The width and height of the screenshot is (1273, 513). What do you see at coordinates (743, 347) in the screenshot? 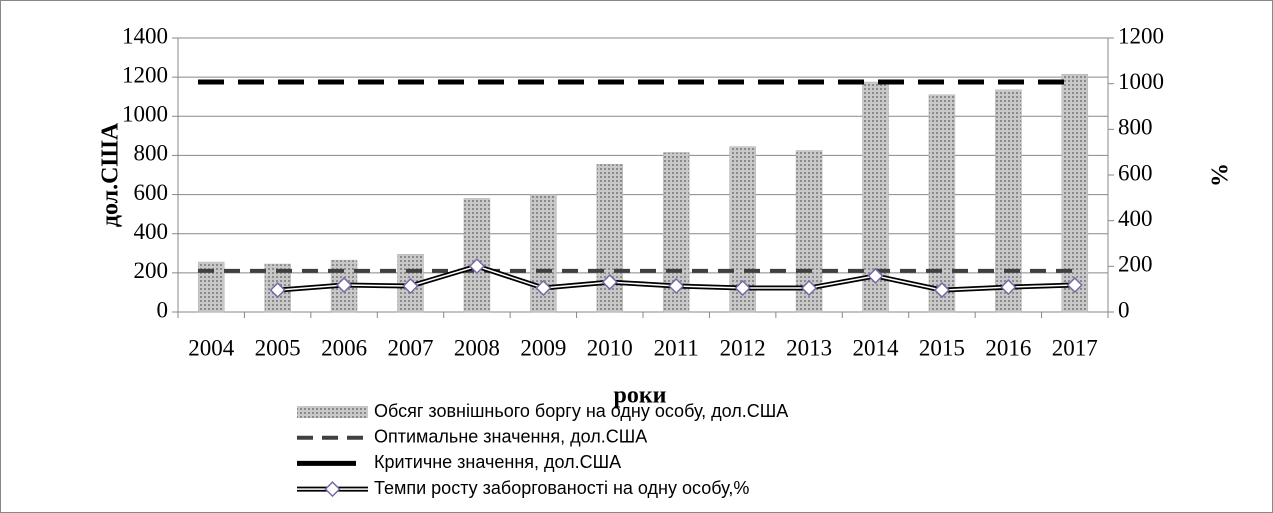
I see `x-tick-label: 2012` at bounding box center [743, 347].